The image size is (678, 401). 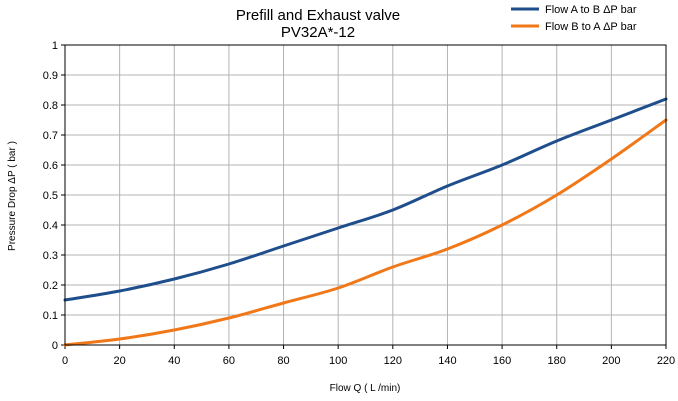 What do you see at coordinates (447, 361) in the screenshot?
I see `x-tick-label-7: 140` at bounding box center [447, 361].